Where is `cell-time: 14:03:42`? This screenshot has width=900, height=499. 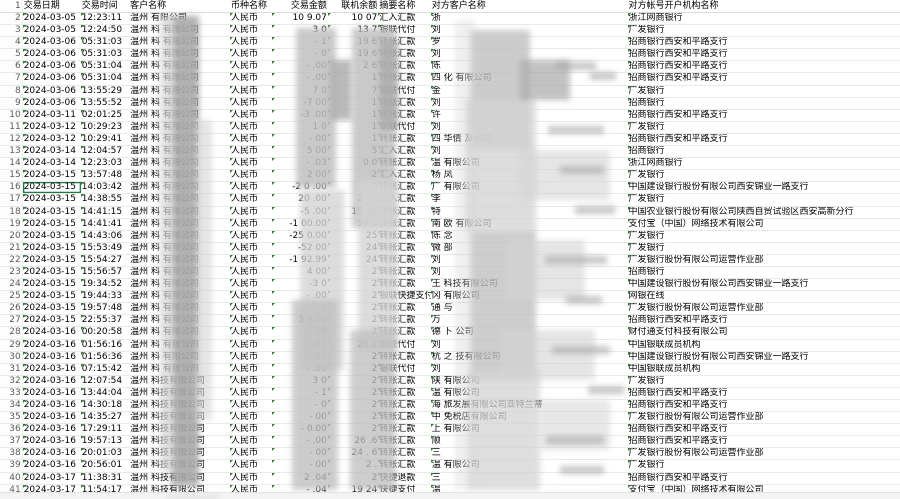
cell-time: 14:03:42 is located at coordinates (105, 188).